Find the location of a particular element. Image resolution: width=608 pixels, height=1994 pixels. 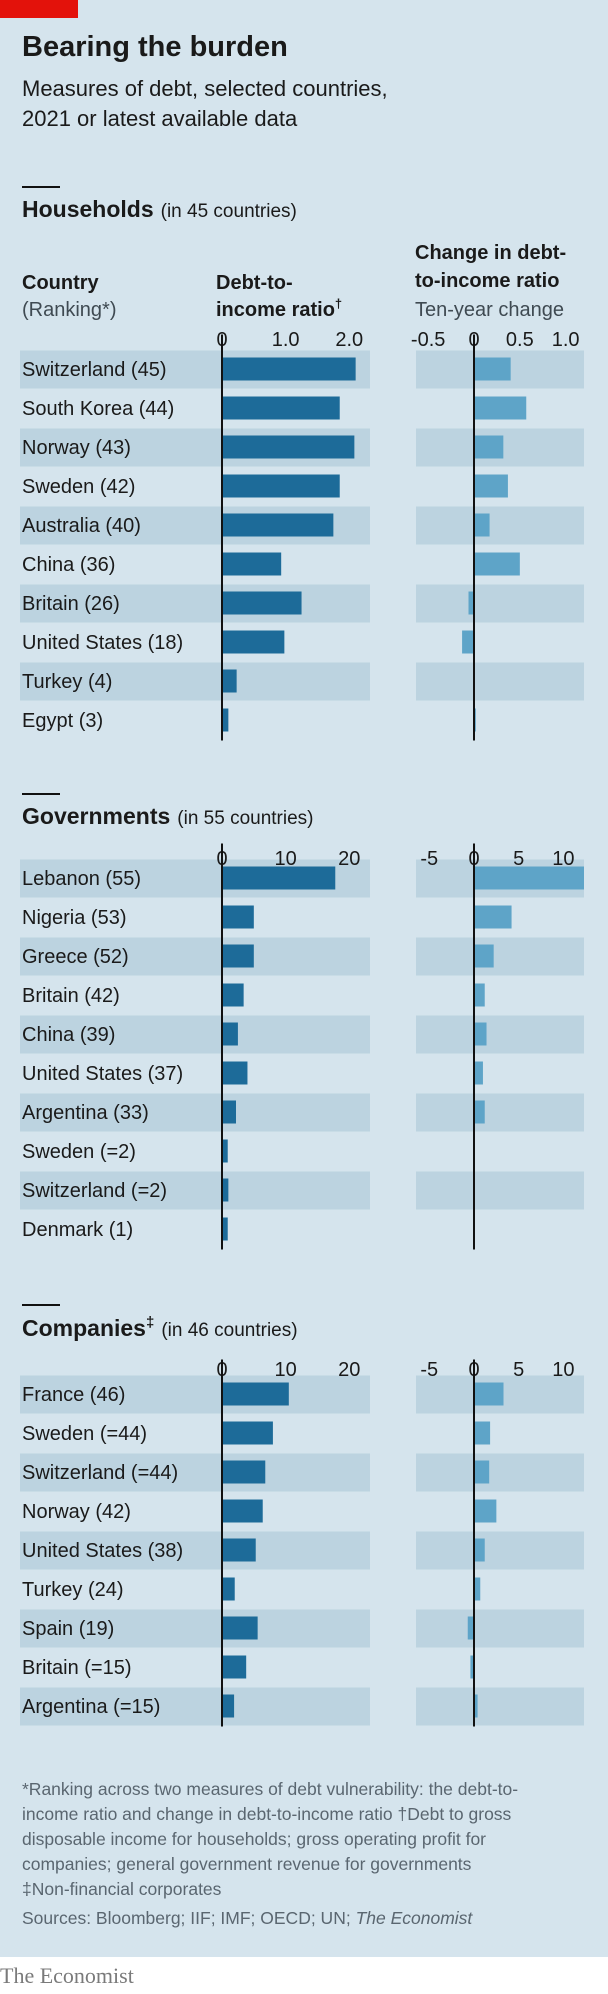

row-label: Switzerland (45) is located at coordinates (94, 370).